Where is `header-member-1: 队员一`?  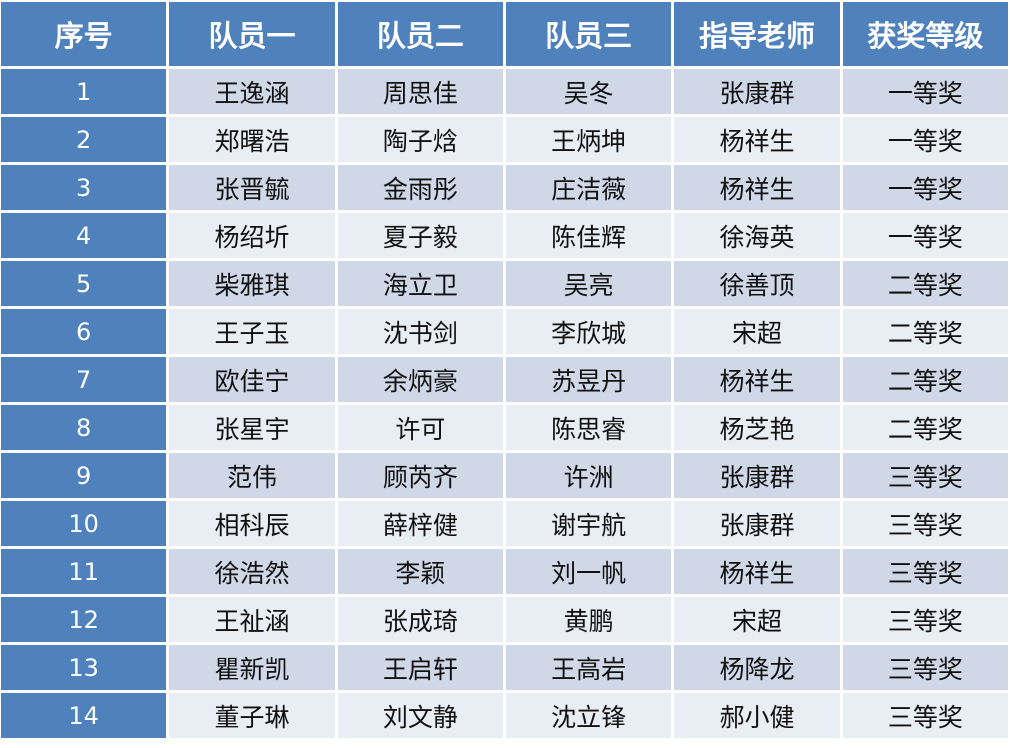 header-member-1: 队员一 is located at coordinates (252, 34).